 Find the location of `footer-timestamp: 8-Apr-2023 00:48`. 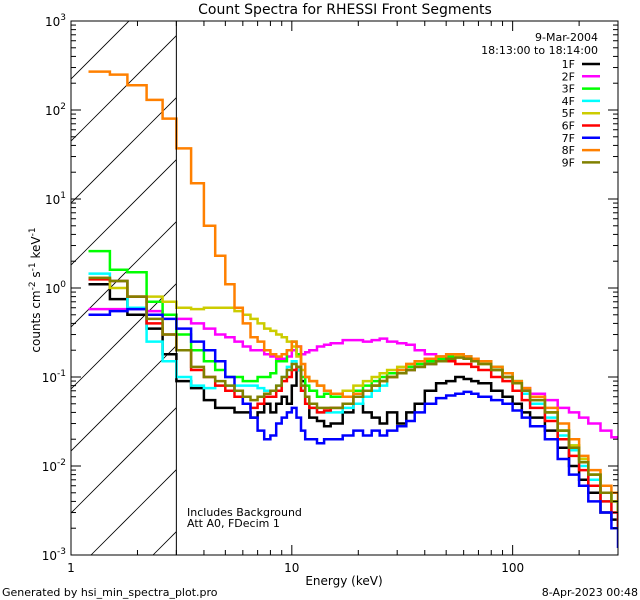

footer-timestamp: 8-Apr-2023 00:48 is located at coordinates (590, 592).